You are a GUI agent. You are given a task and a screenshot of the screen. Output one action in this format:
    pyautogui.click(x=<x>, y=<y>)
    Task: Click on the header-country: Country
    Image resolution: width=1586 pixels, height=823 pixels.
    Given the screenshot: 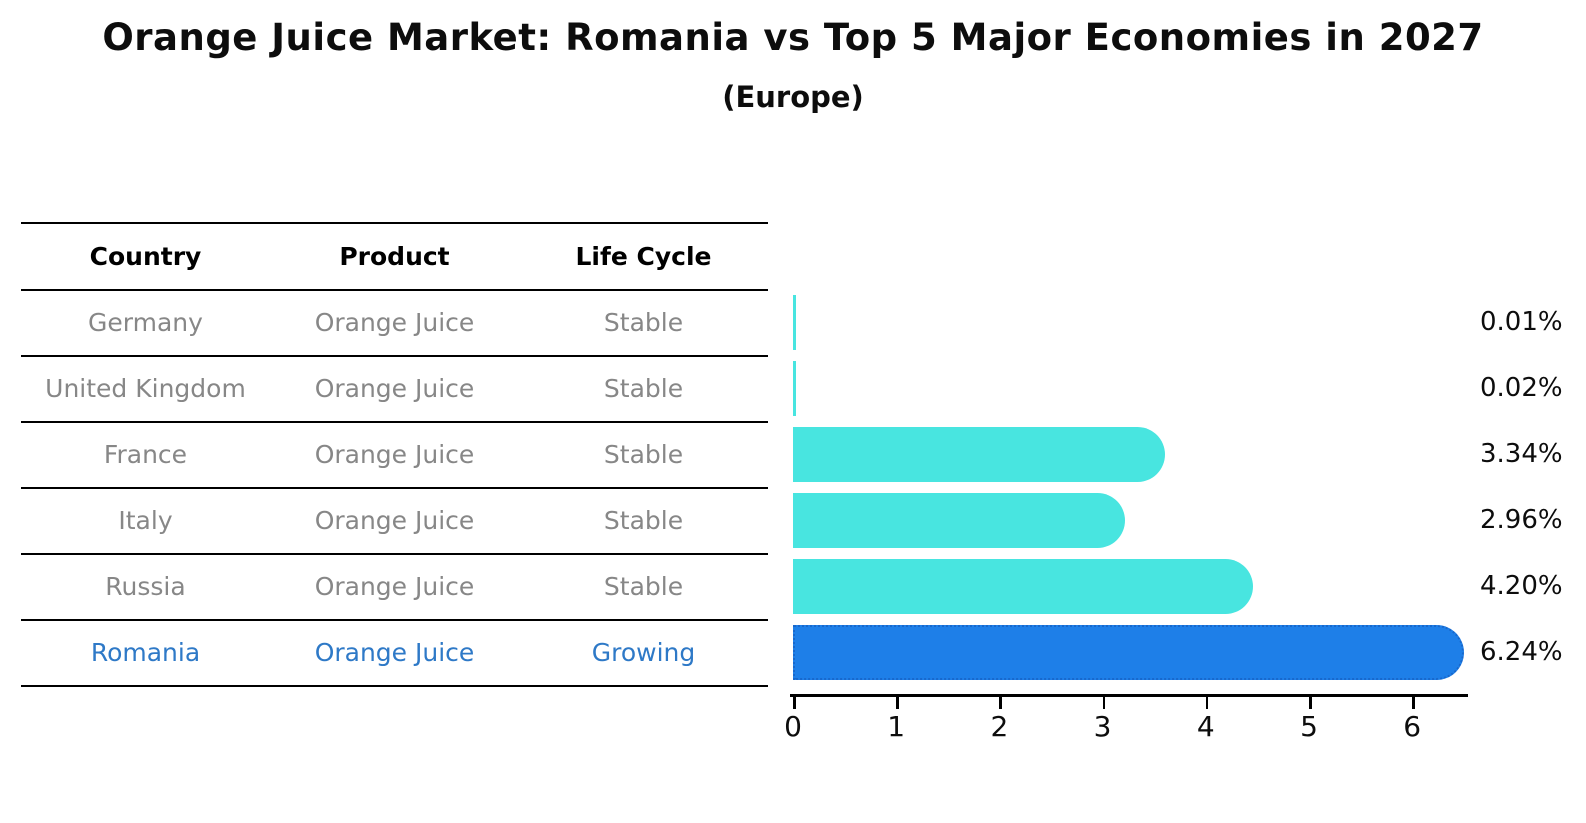 What is the action you would take?
    pyautogui.click(x=145, y=256)
    